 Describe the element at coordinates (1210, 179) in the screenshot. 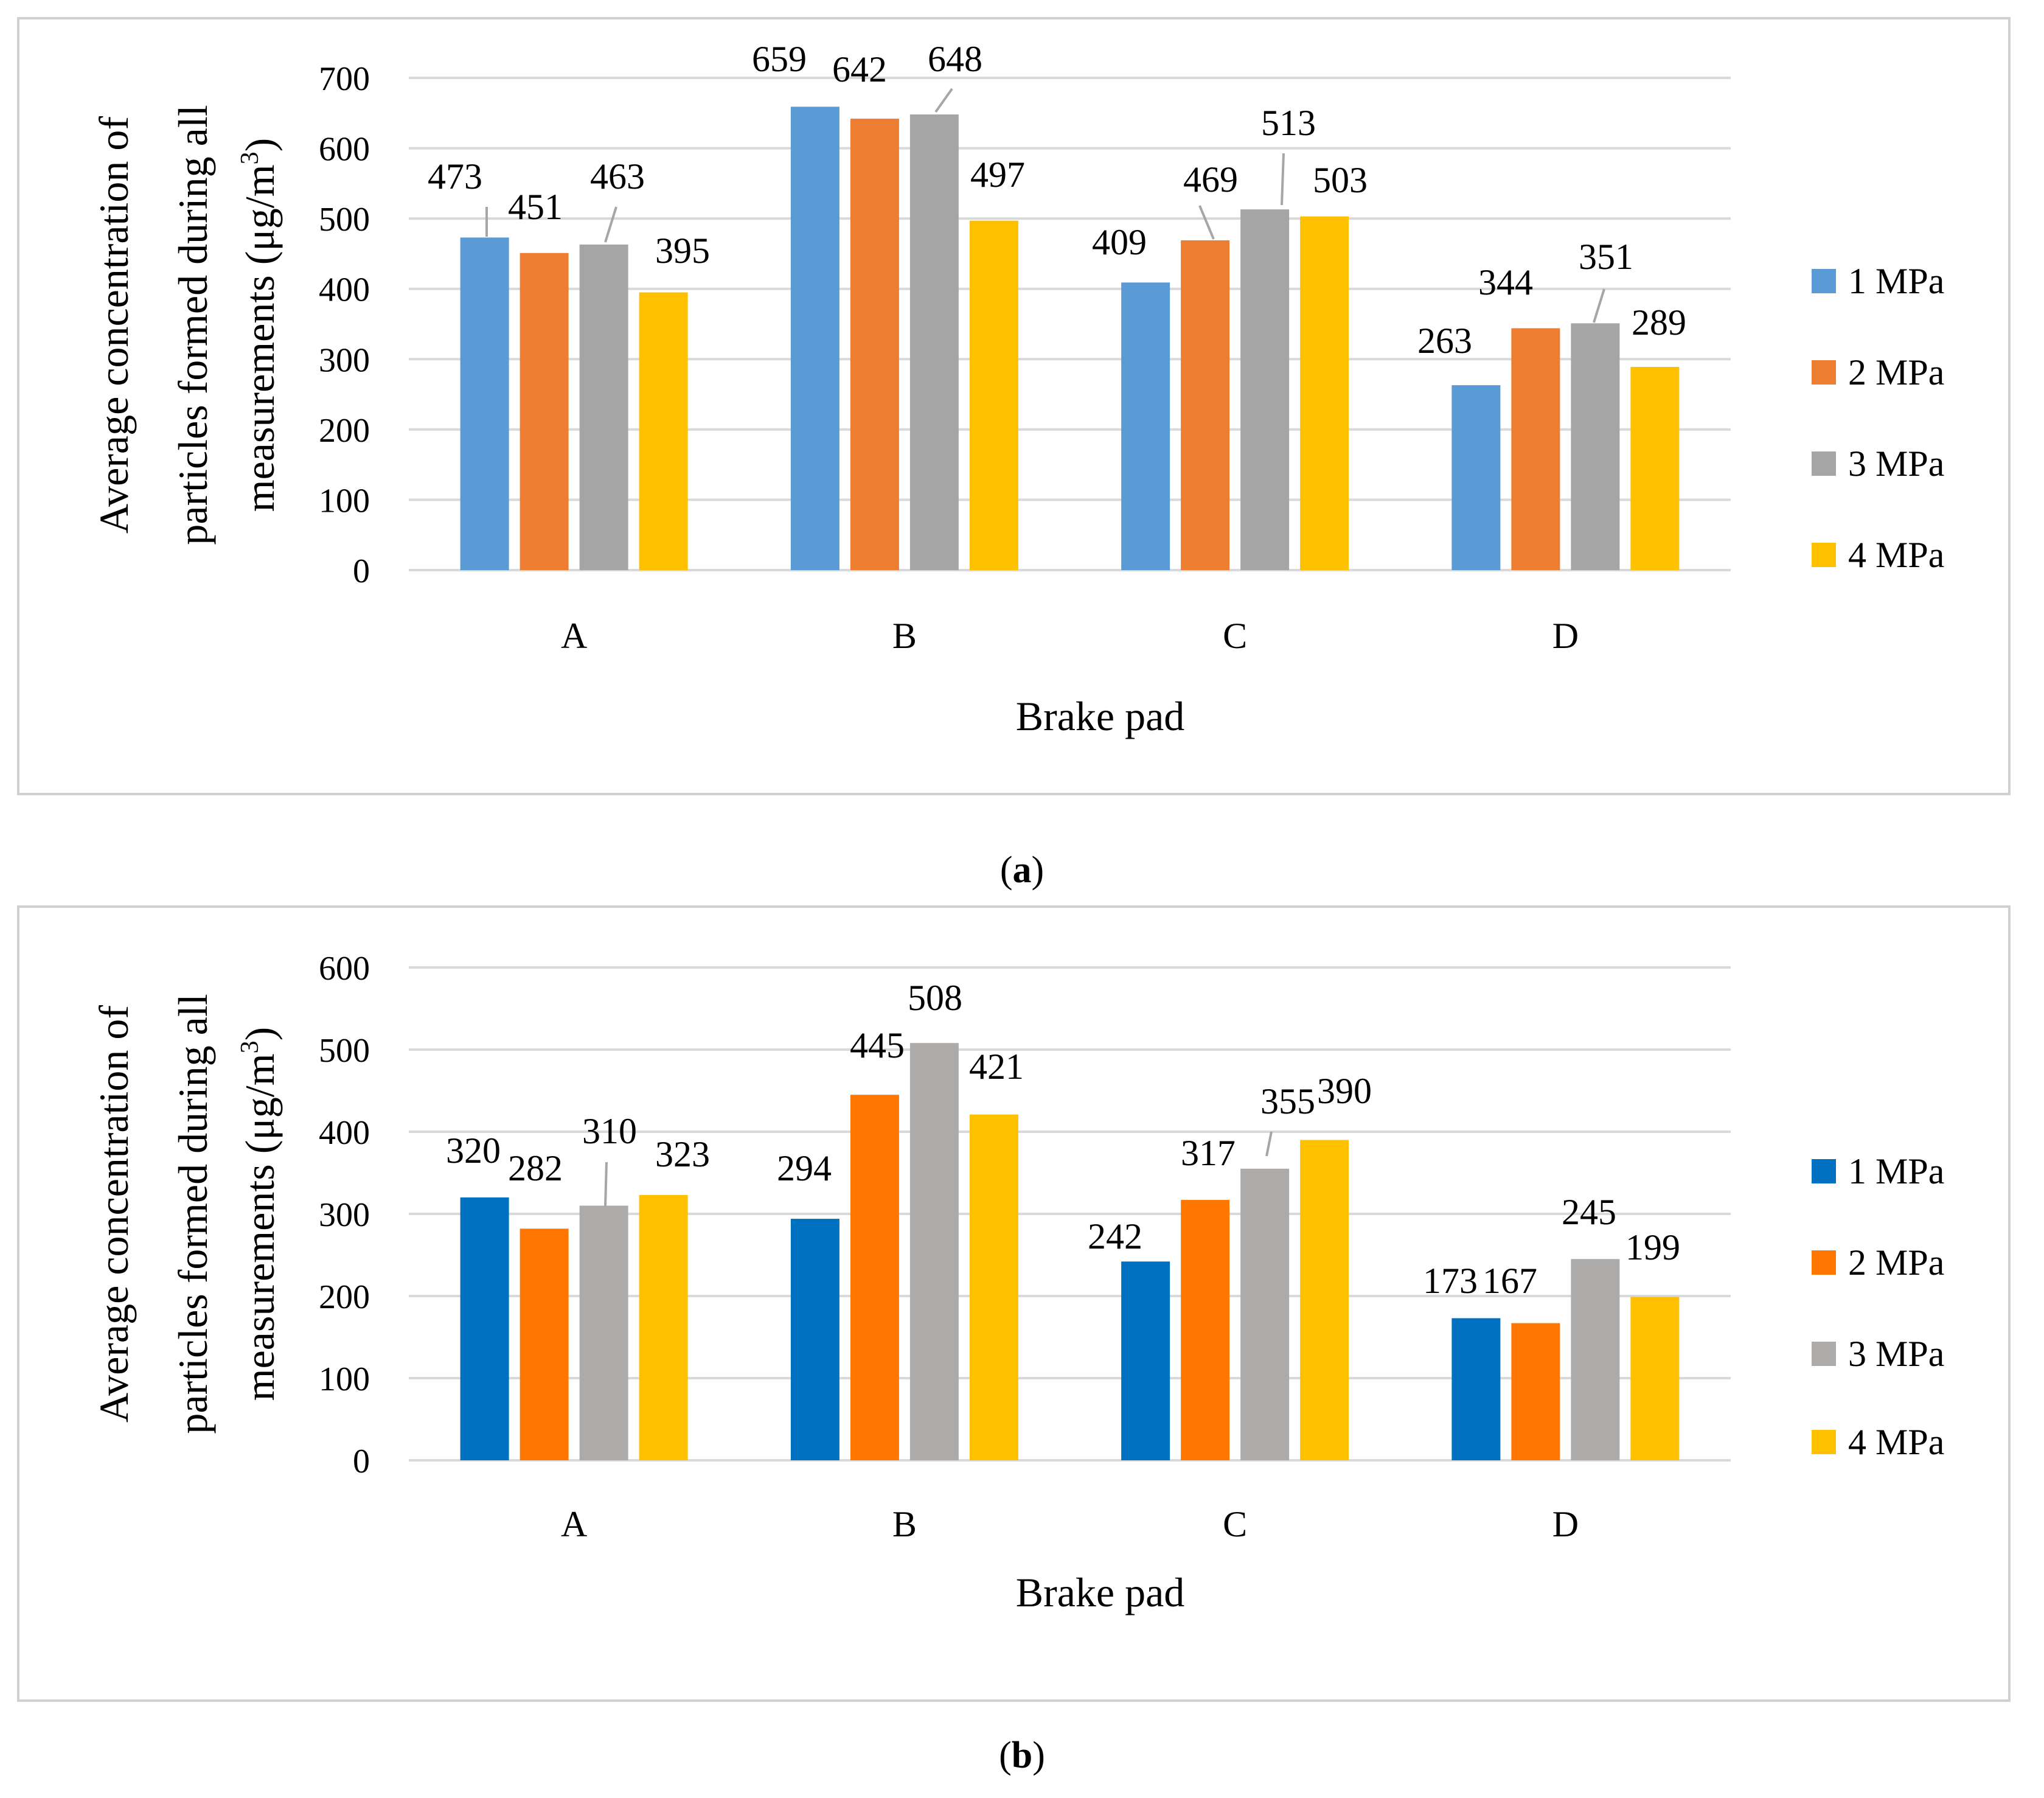

I see `data-label: 469` at that location.